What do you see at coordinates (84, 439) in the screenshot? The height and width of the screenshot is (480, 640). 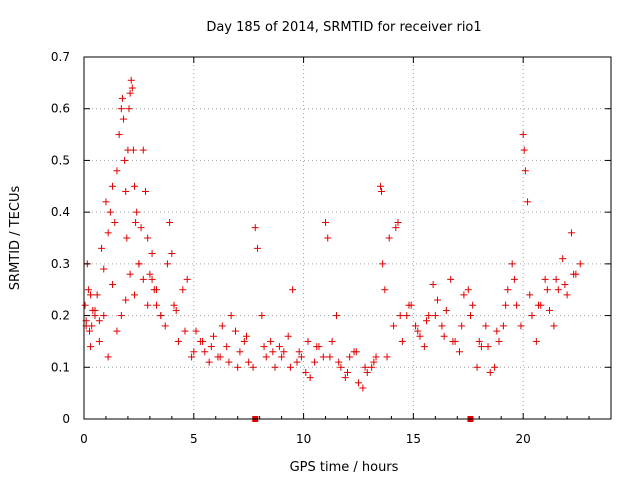 I see `x-tick-label: 0` at bounding box center [84, 439].